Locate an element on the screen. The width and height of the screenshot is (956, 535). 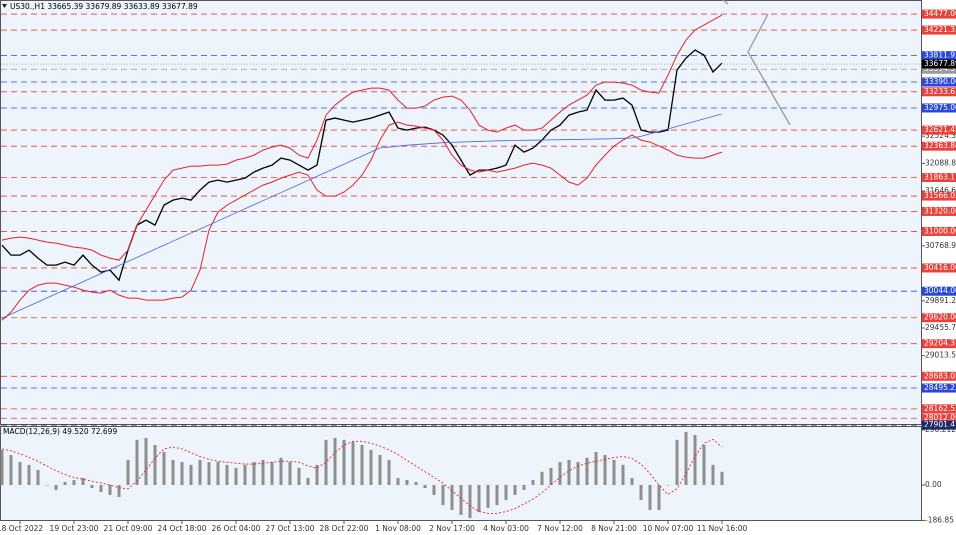
y-tick-label: 31646.60 is located at coordinates (940, 190).